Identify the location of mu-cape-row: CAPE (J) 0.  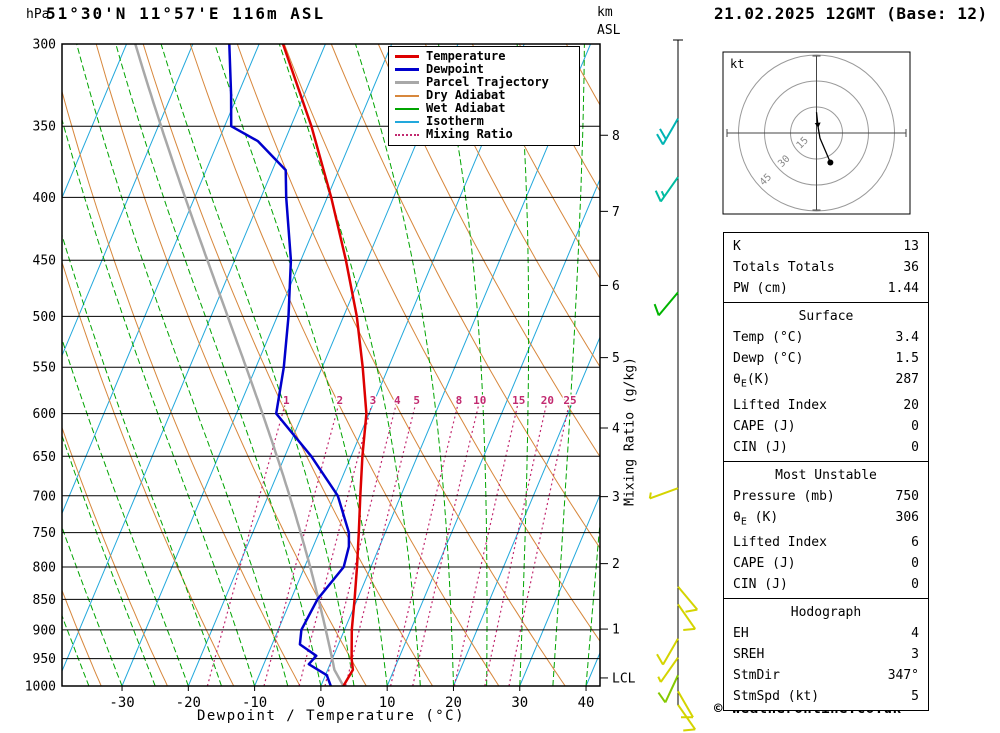
(826, 563).